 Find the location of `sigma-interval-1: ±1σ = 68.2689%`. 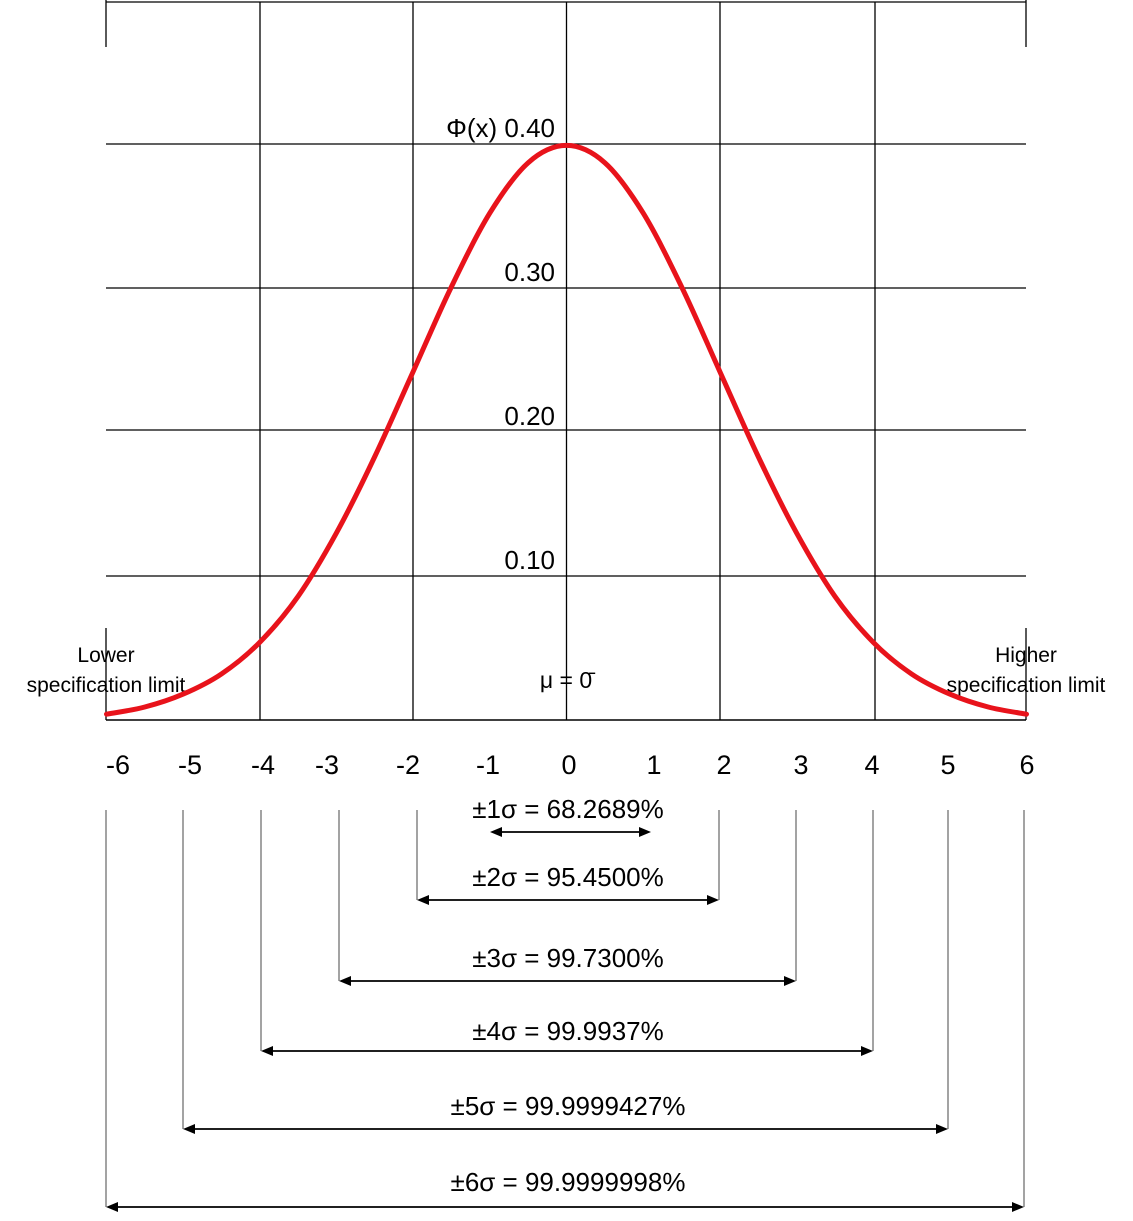

sigma-interval-1: ±1σ = 68.2689% is located at coordinates (568, 815).